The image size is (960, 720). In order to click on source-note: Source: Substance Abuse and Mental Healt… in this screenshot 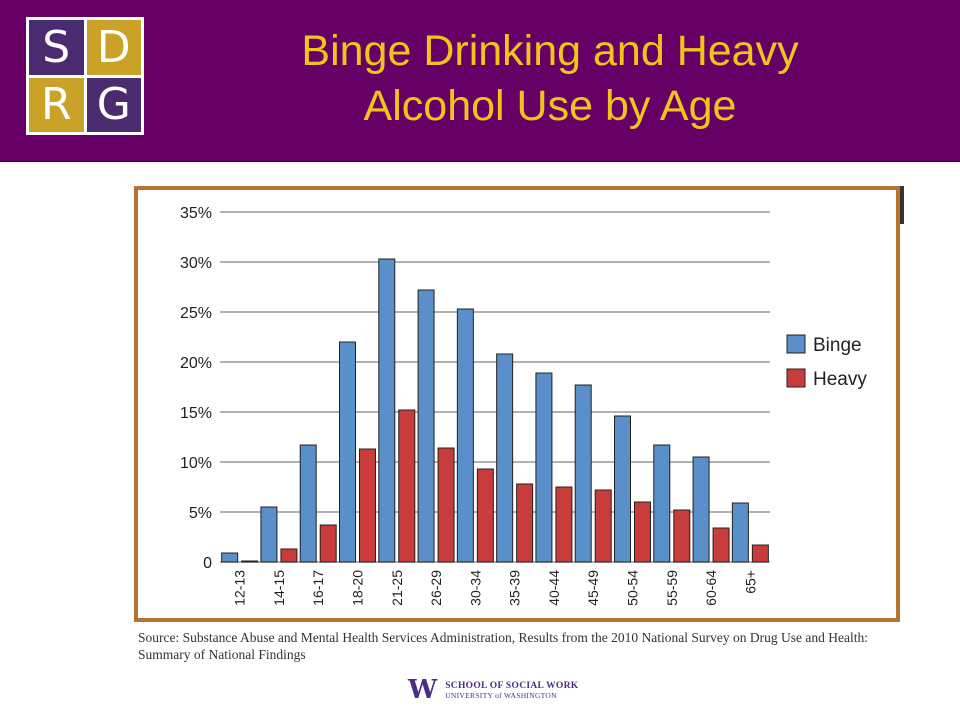, I will do `click(503, 646)`.